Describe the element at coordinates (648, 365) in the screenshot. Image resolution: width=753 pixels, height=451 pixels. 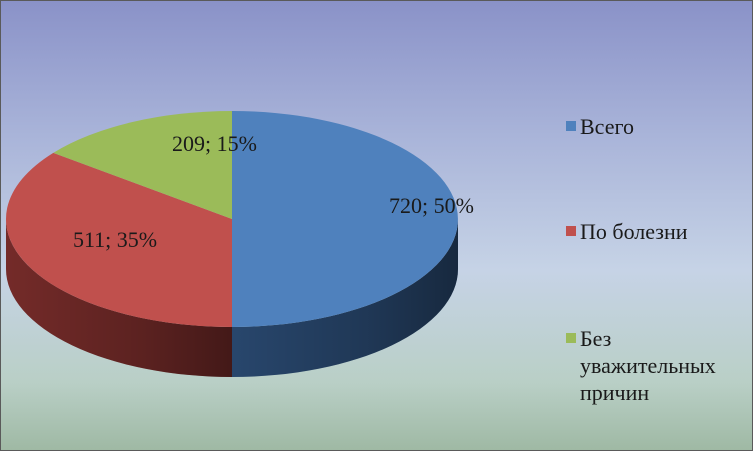
I see `legend-label: Без уважительных причин` at that location.